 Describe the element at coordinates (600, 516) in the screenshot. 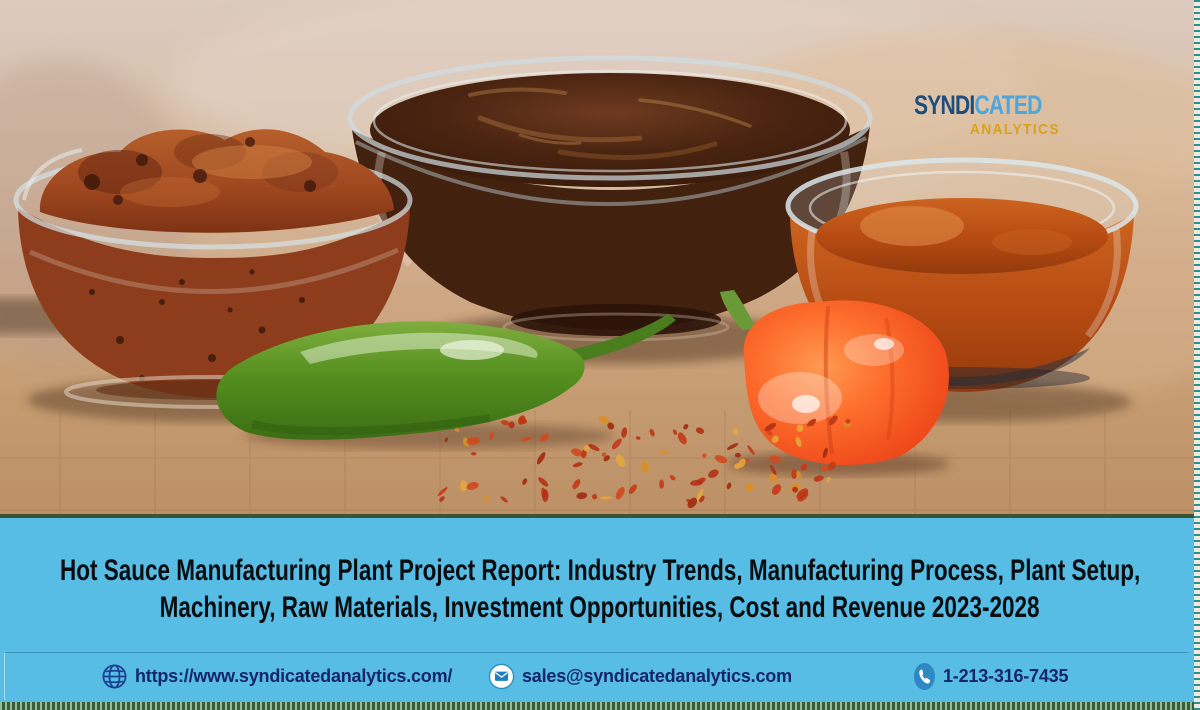

I see `green-divider` at that location.